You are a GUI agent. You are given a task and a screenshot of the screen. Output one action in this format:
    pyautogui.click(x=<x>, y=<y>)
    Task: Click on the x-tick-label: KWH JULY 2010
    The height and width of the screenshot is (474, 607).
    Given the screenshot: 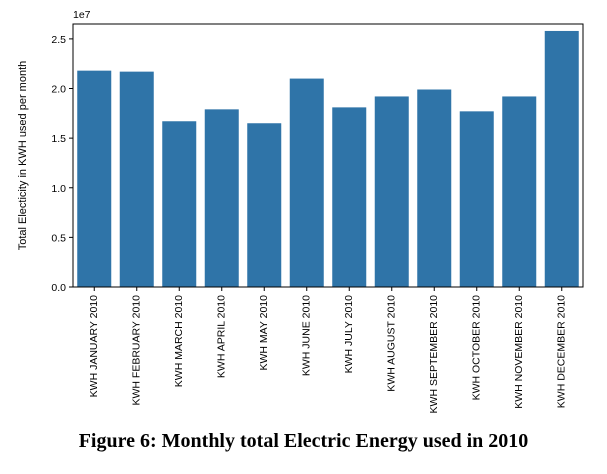 What is the action you would take?
    pyautogui.click(x=349, y=334)
    